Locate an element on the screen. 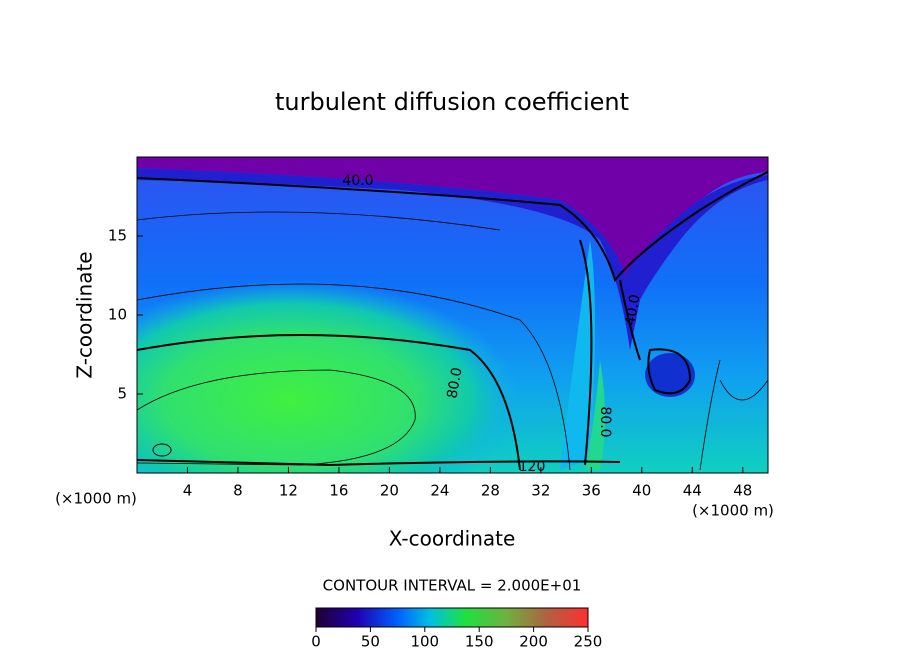 This screenshot has height=658, width=904. chart-title: turbulent diffusion coefficient is located at coordinates (452, 102).